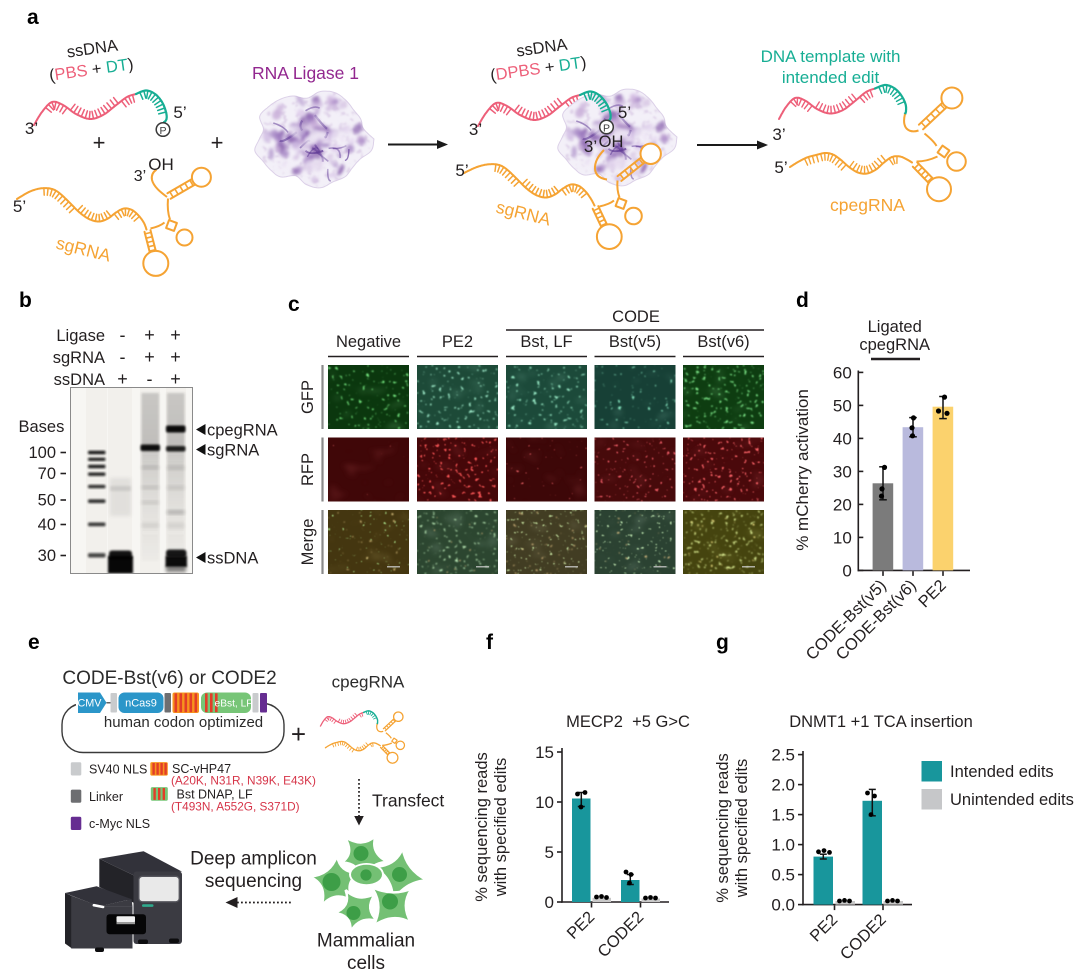  What do you see at coordinates (90, 704) in the screenshot?
I see `svg-text: CMV` at bounding box center [90, 704].